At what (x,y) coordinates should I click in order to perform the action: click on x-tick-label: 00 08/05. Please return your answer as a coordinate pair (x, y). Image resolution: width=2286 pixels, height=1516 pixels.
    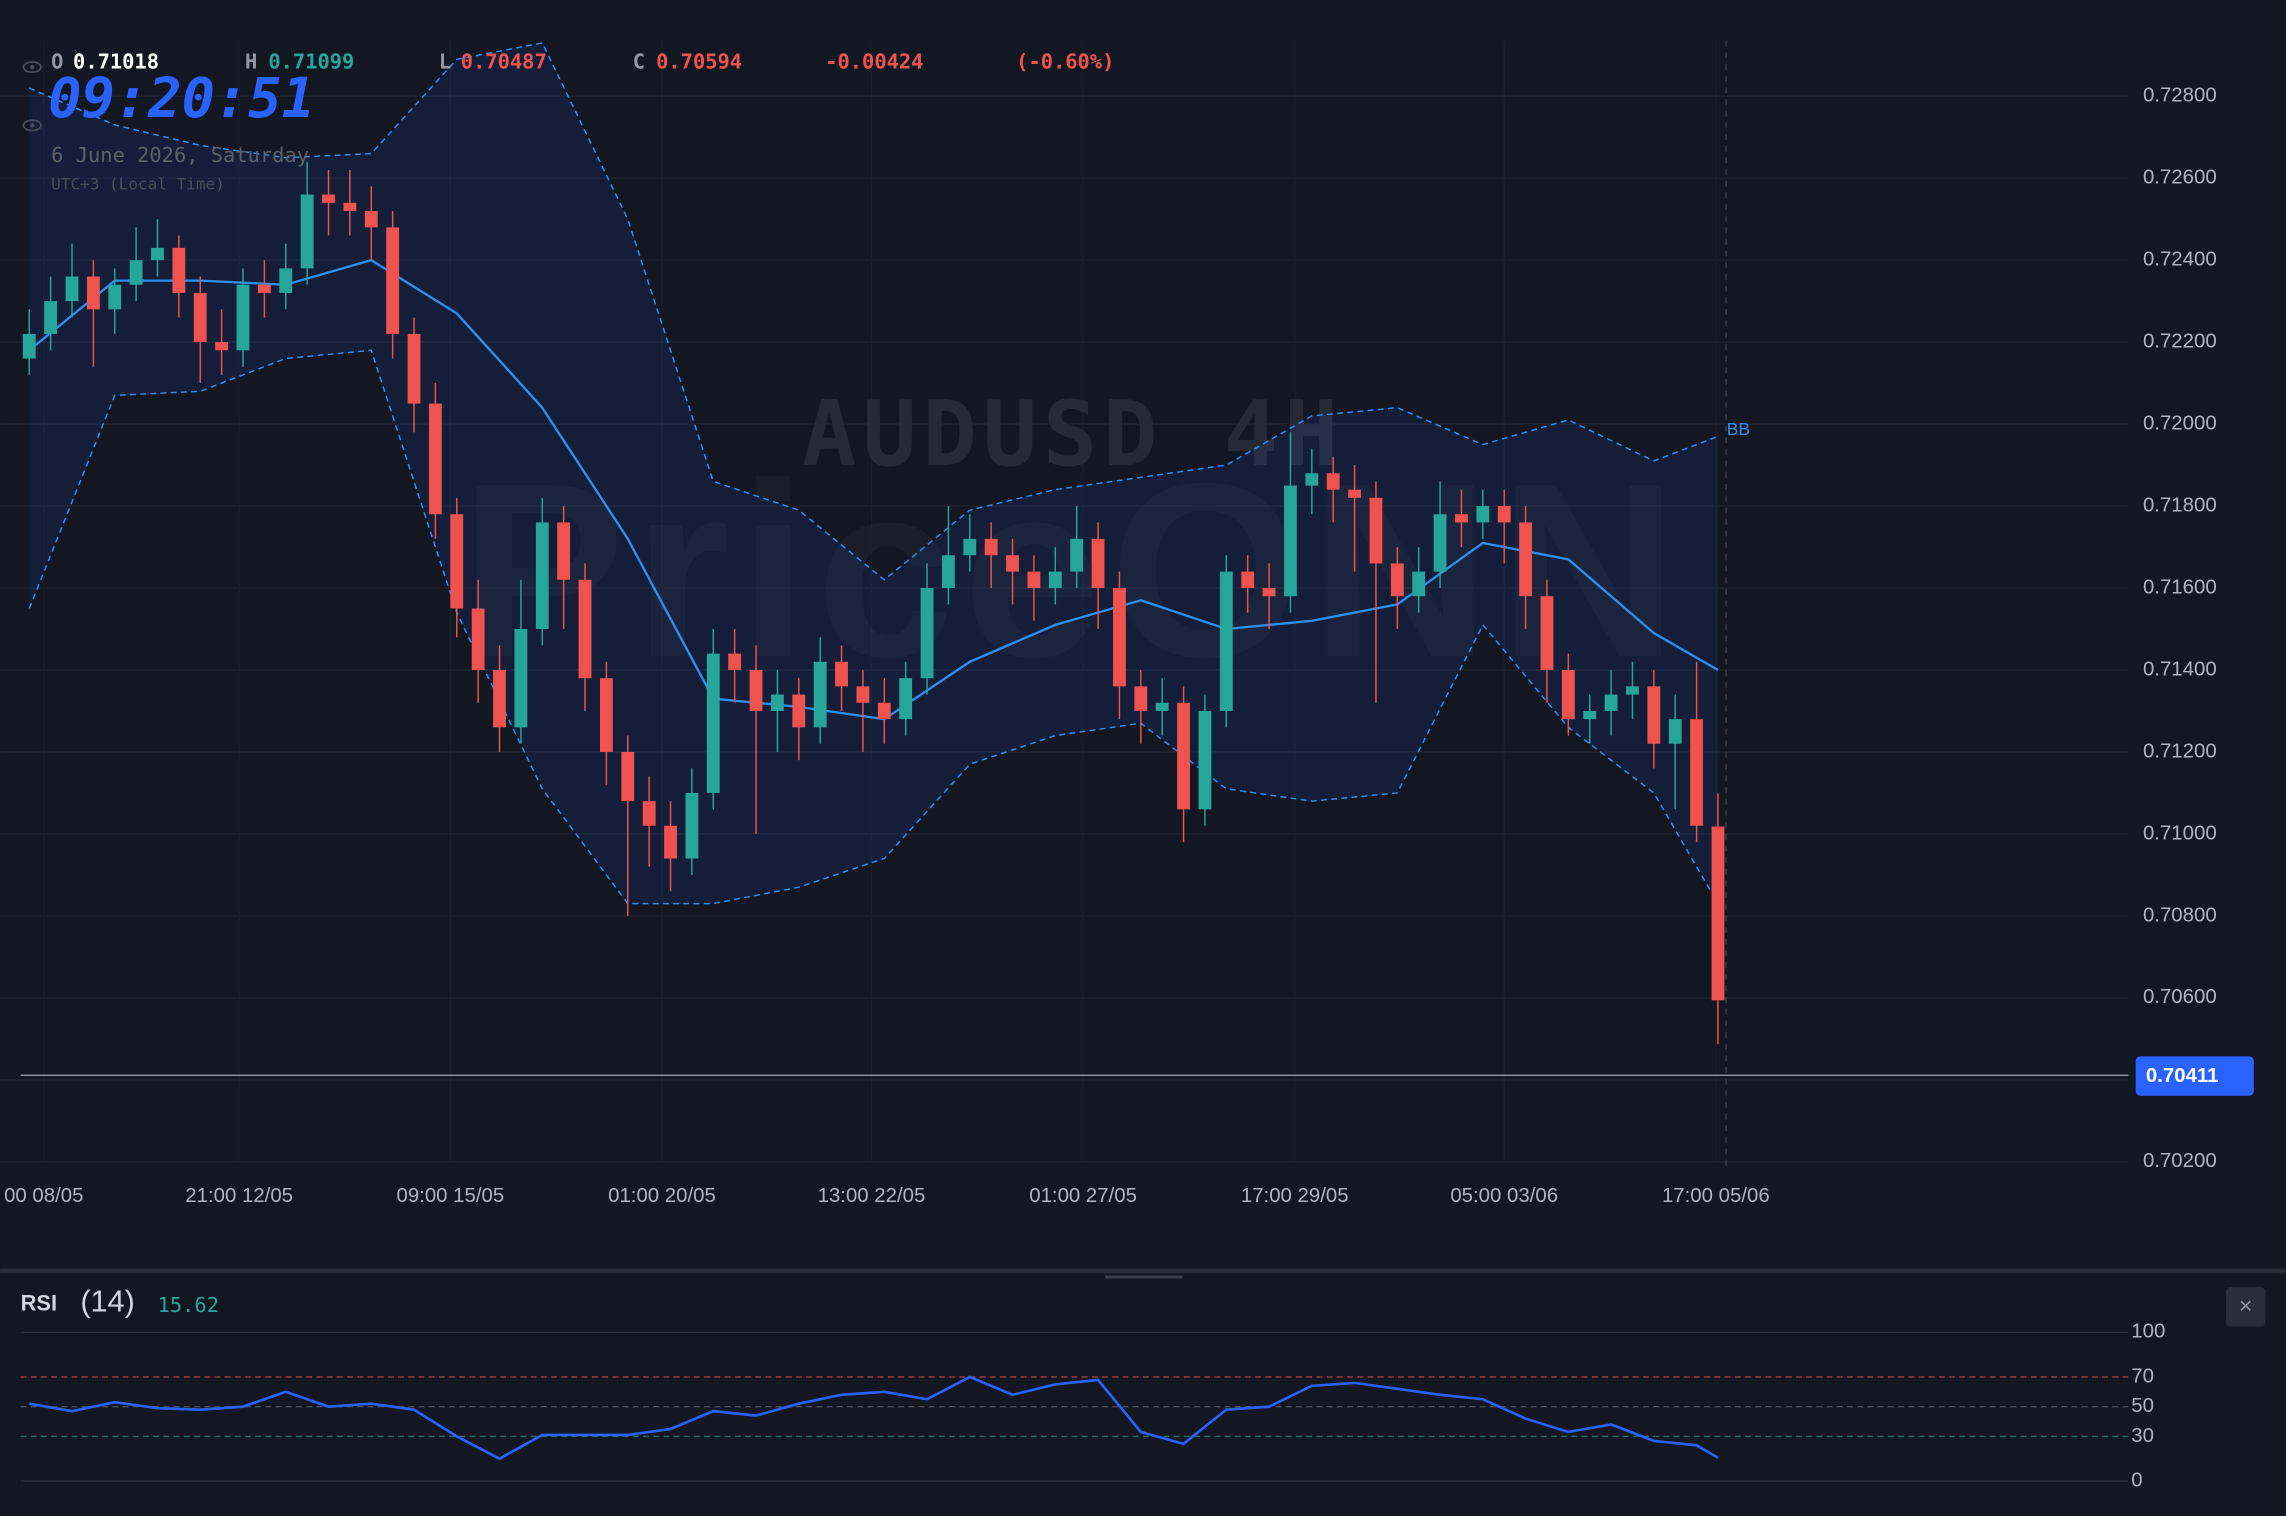
    Looking at the image, I should click on (43, 1196).